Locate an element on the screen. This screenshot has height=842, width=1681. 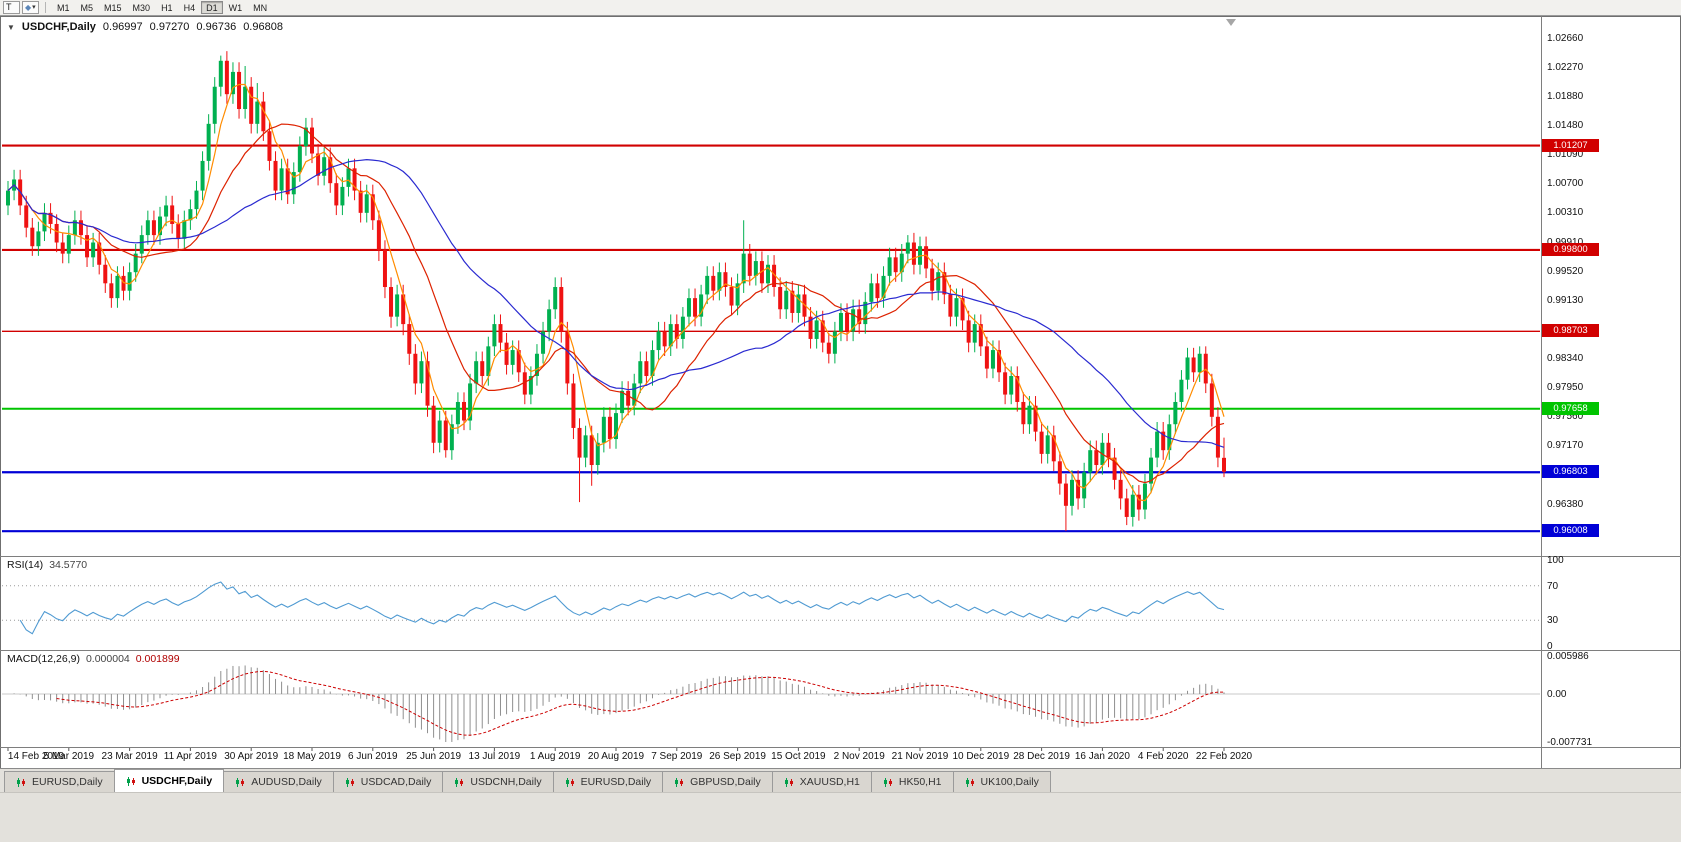
chart-tab-uk100-daily: UK100,Daily is located at coordinates (1001, 781).